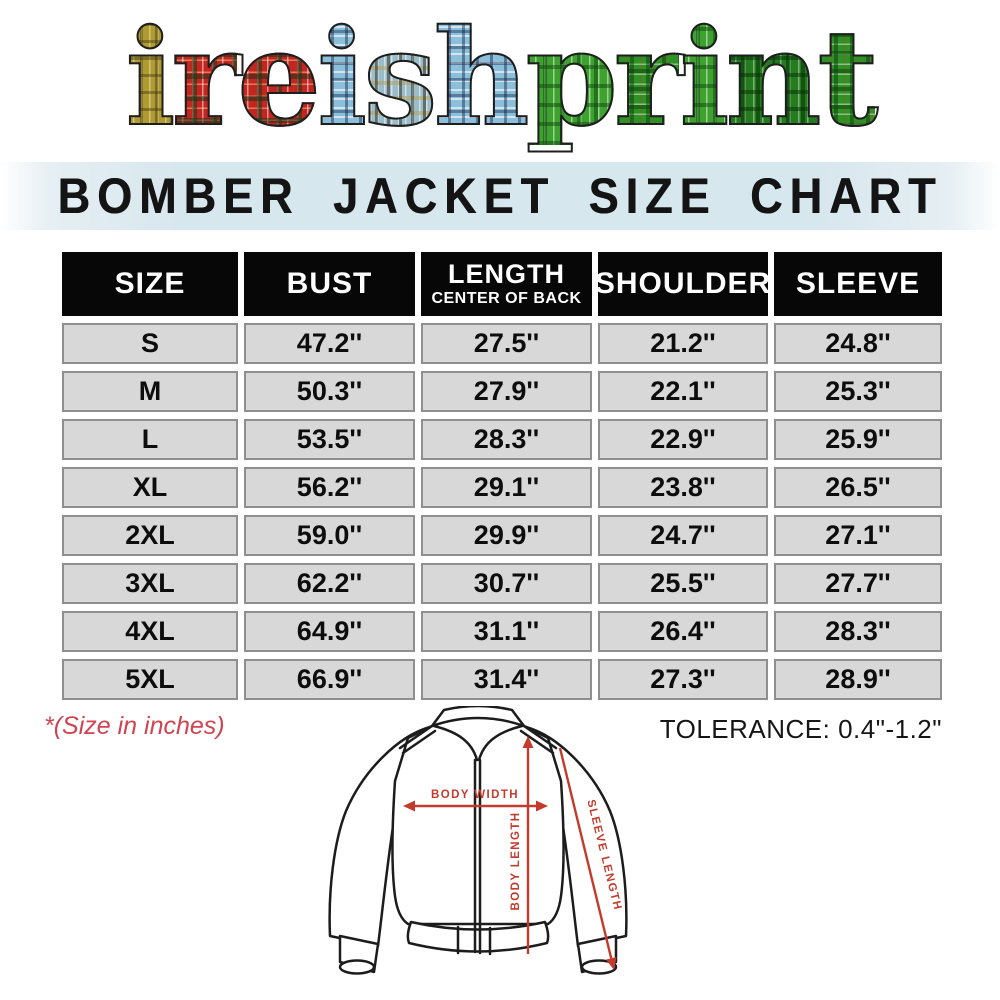  Describe the element at coordinates (506, 535) in the screenshot. I see `table-cell-length: 29.9''` at that location.